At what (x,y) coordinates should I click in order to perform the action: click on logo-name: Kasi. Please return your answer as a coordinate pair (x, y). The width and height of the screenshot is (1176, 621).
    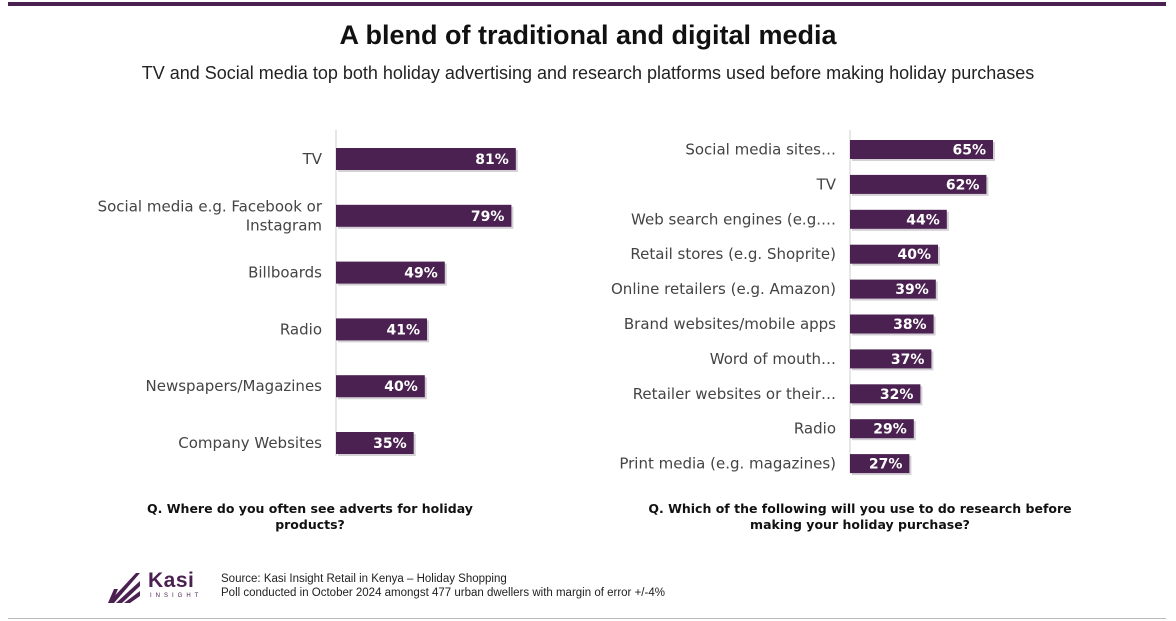
    Looking at the image, I should click on (171, 580).